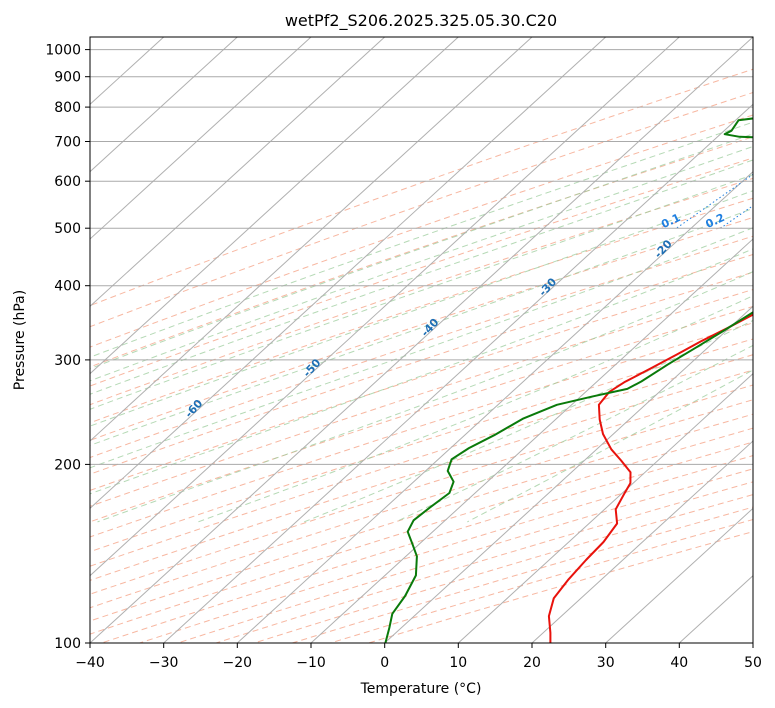 This screenshot has height=708, width=775. Describe the element at coordinates (67, 361) in the screenshot. I see `y-tick-label: 300` at that location.